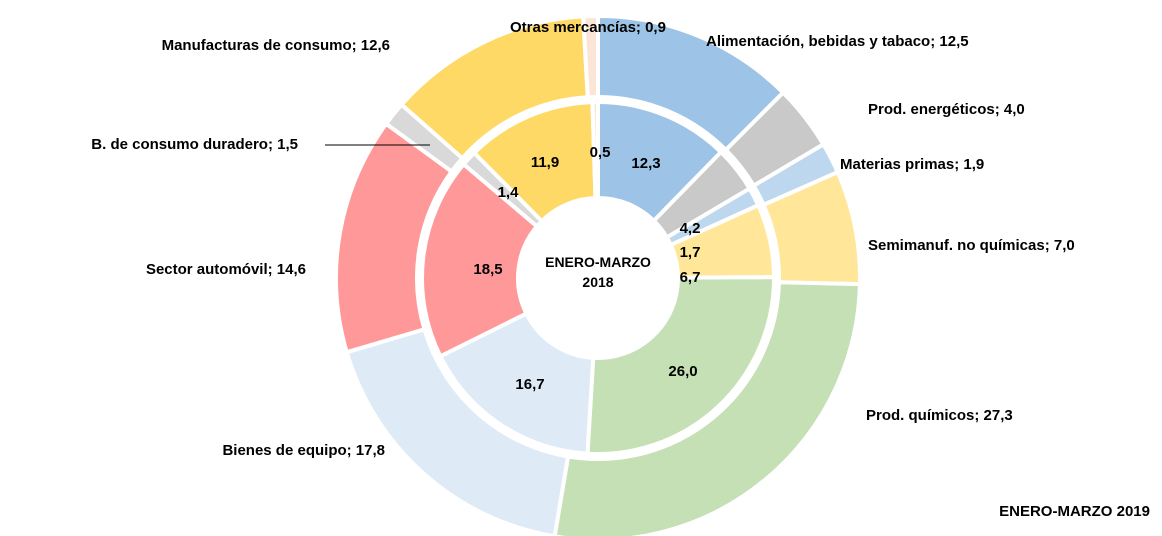  I want to click on data-label: Alimentación, bebidas y tabaco; 12,5, so click(837, 41).